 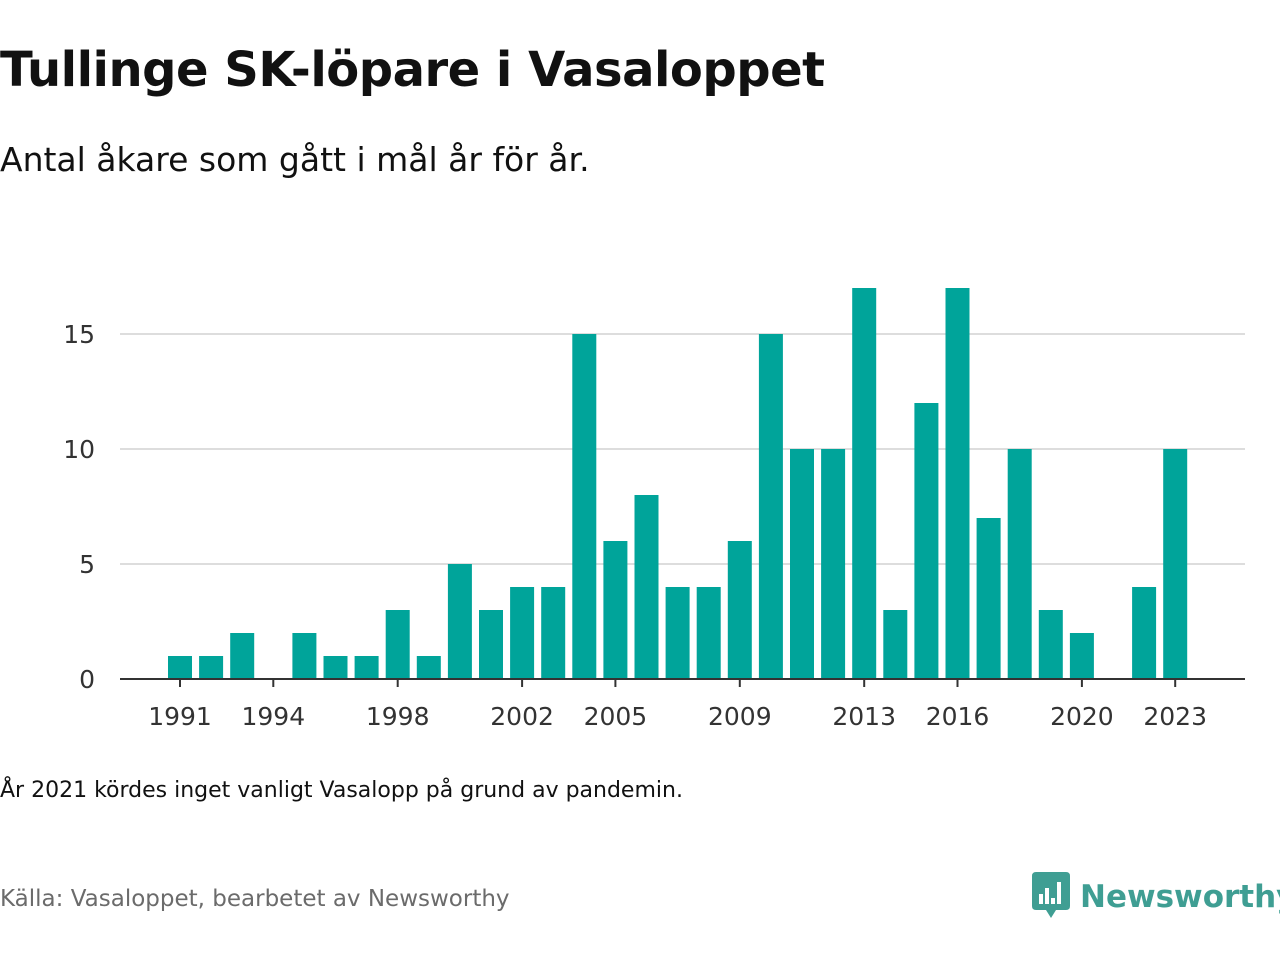 I want to click on x-tick-label-2016: 2016, so click(x=958, y=716).